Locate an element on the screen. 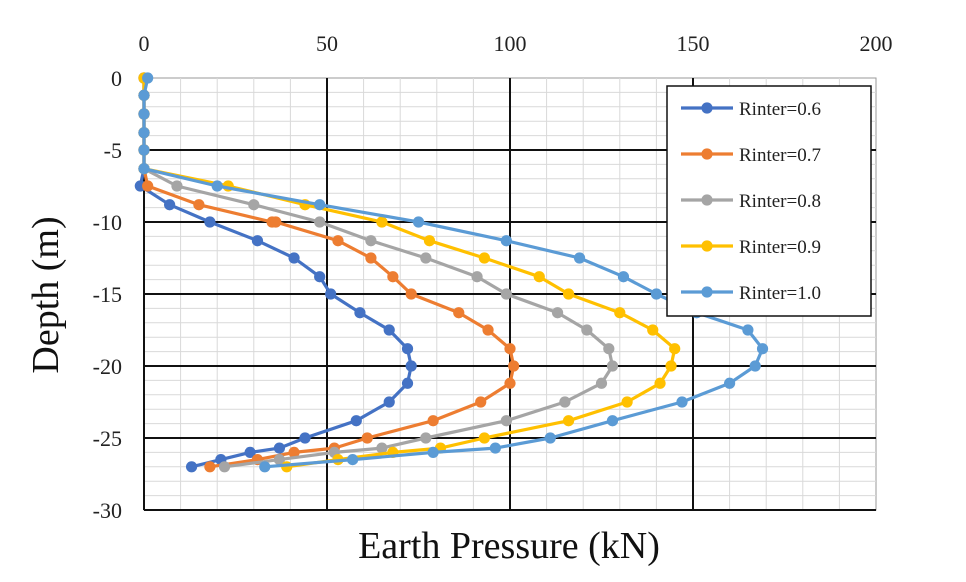  x-tick-label: 100 is located at coordinates (510, 43).